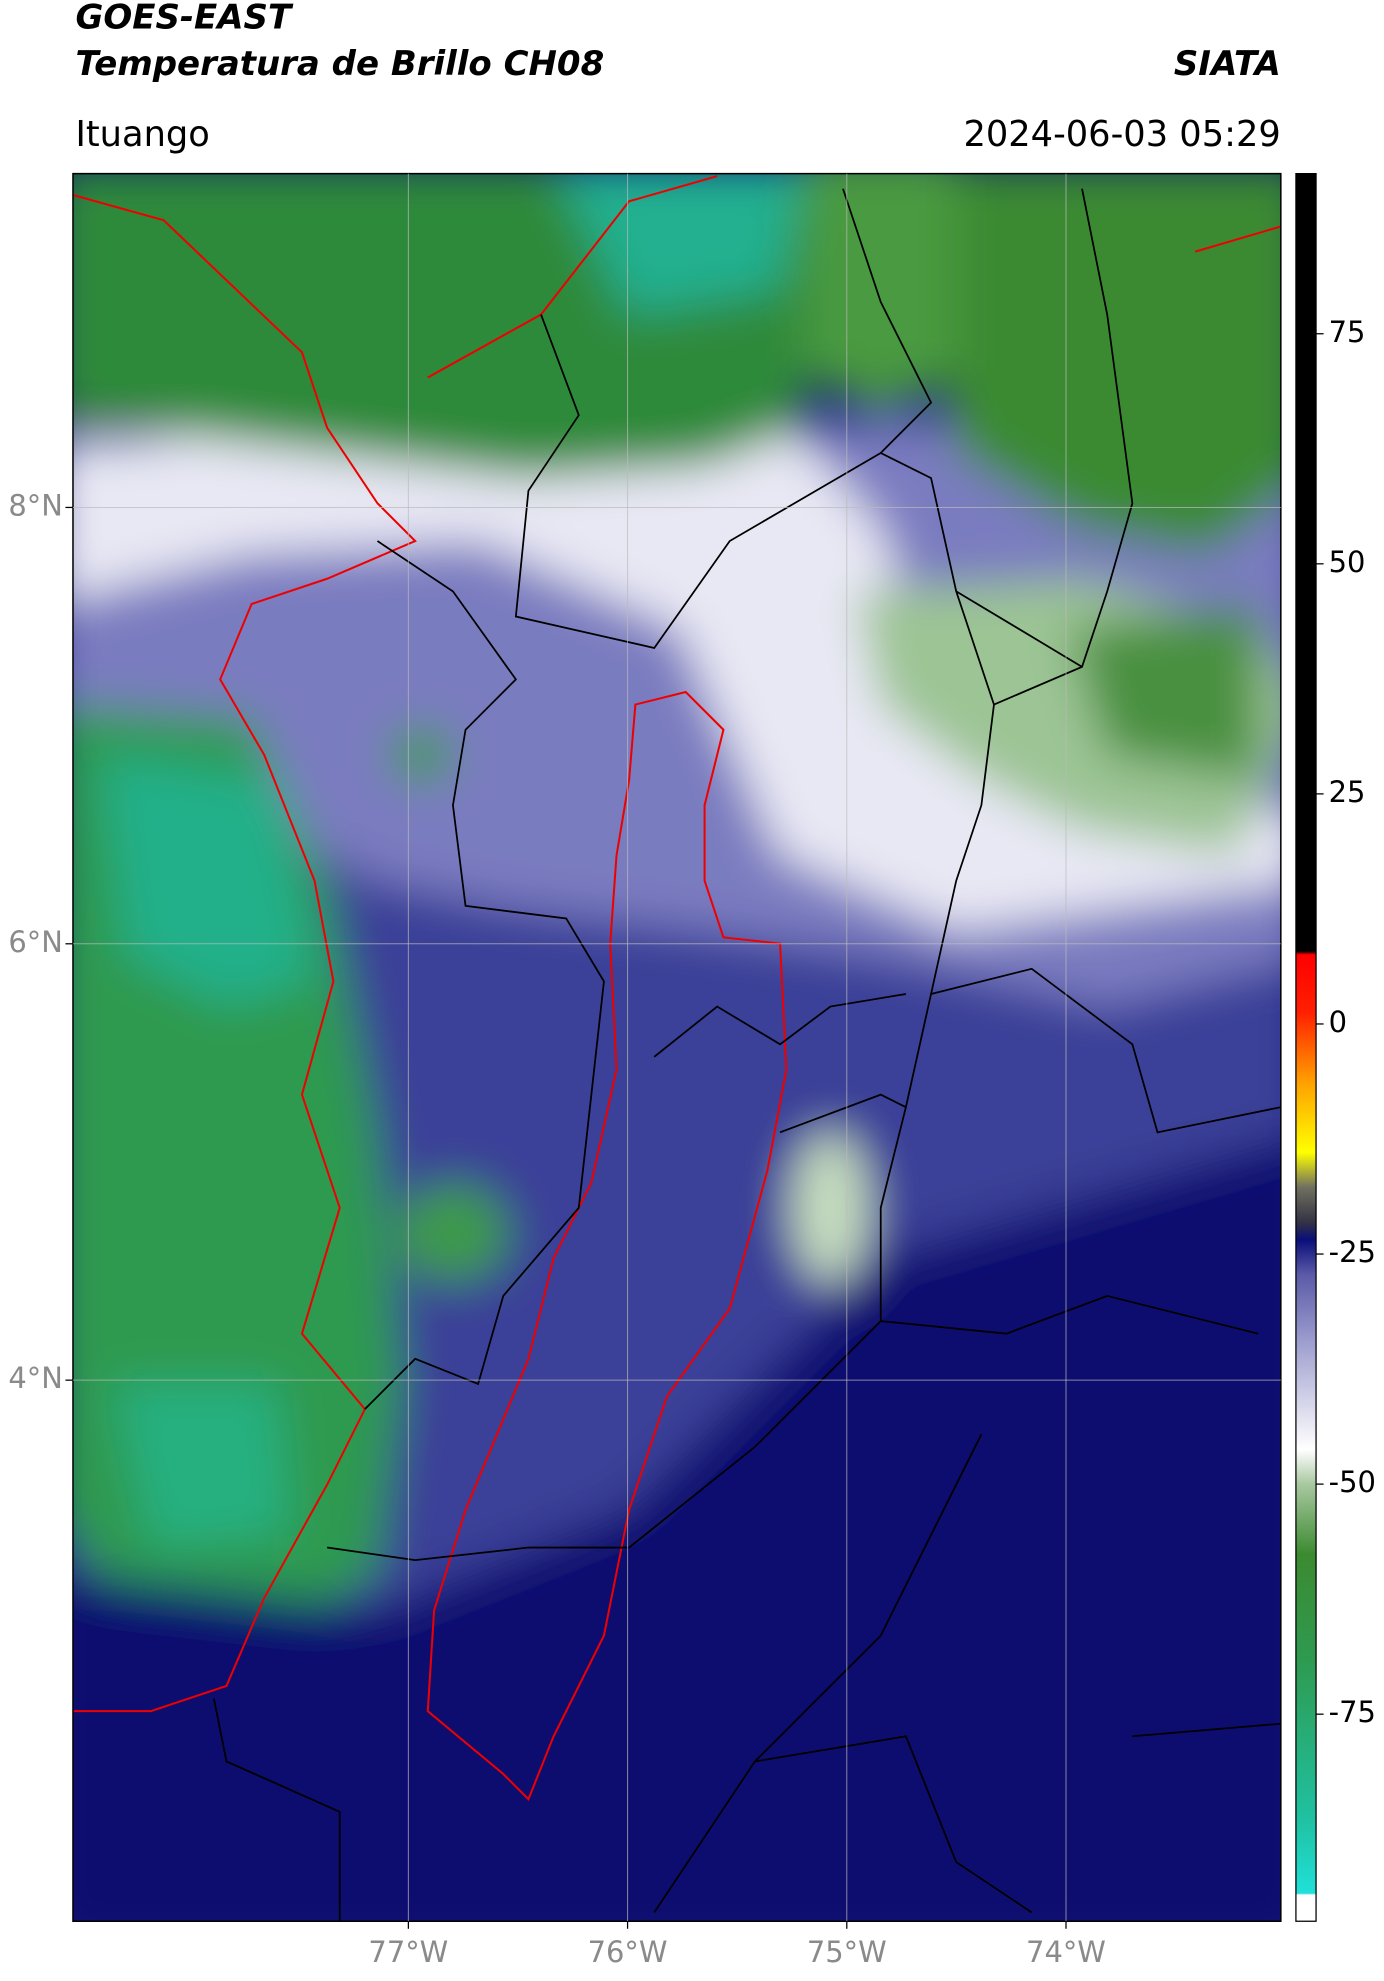  What do you see at coordinates (35, 505) in the screenshot?
I see `y-tick-label: 8°N` at bounding box center [35, 505].